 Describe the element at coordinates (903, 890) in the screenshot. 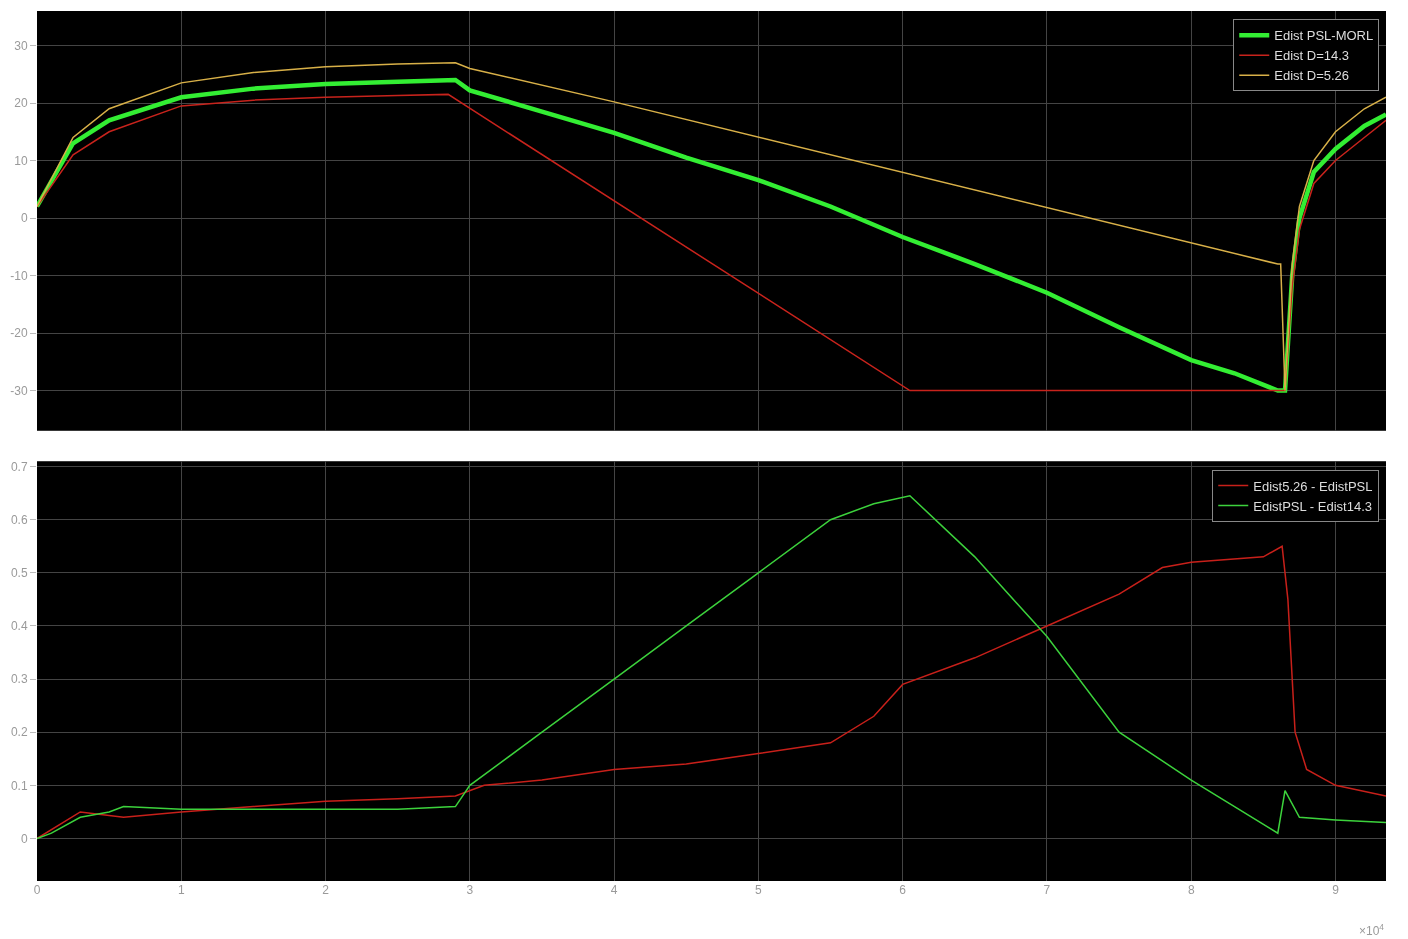

I see `x-tick-label: 6` at that location.